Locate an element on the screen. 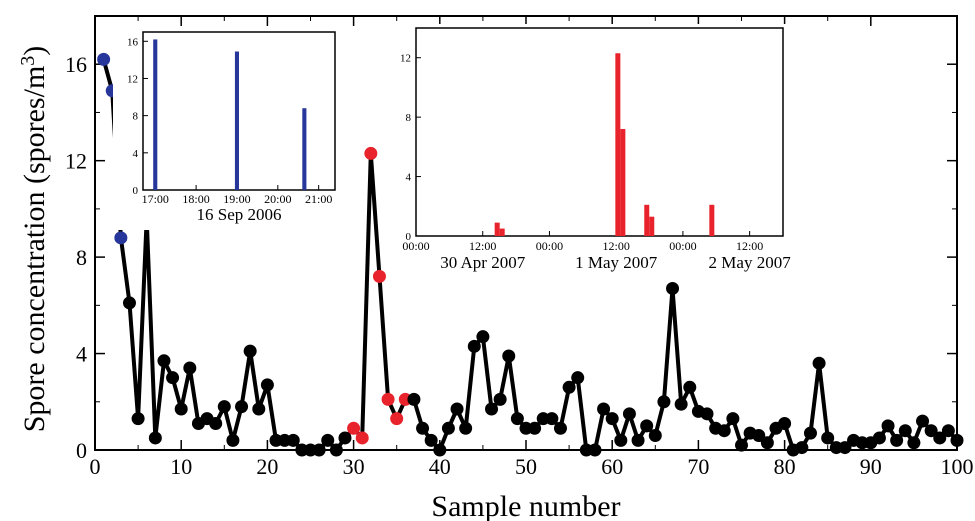 This screenshot has height=521, width=975. x-tick-label: 70 is located at coordinates (698, 466).